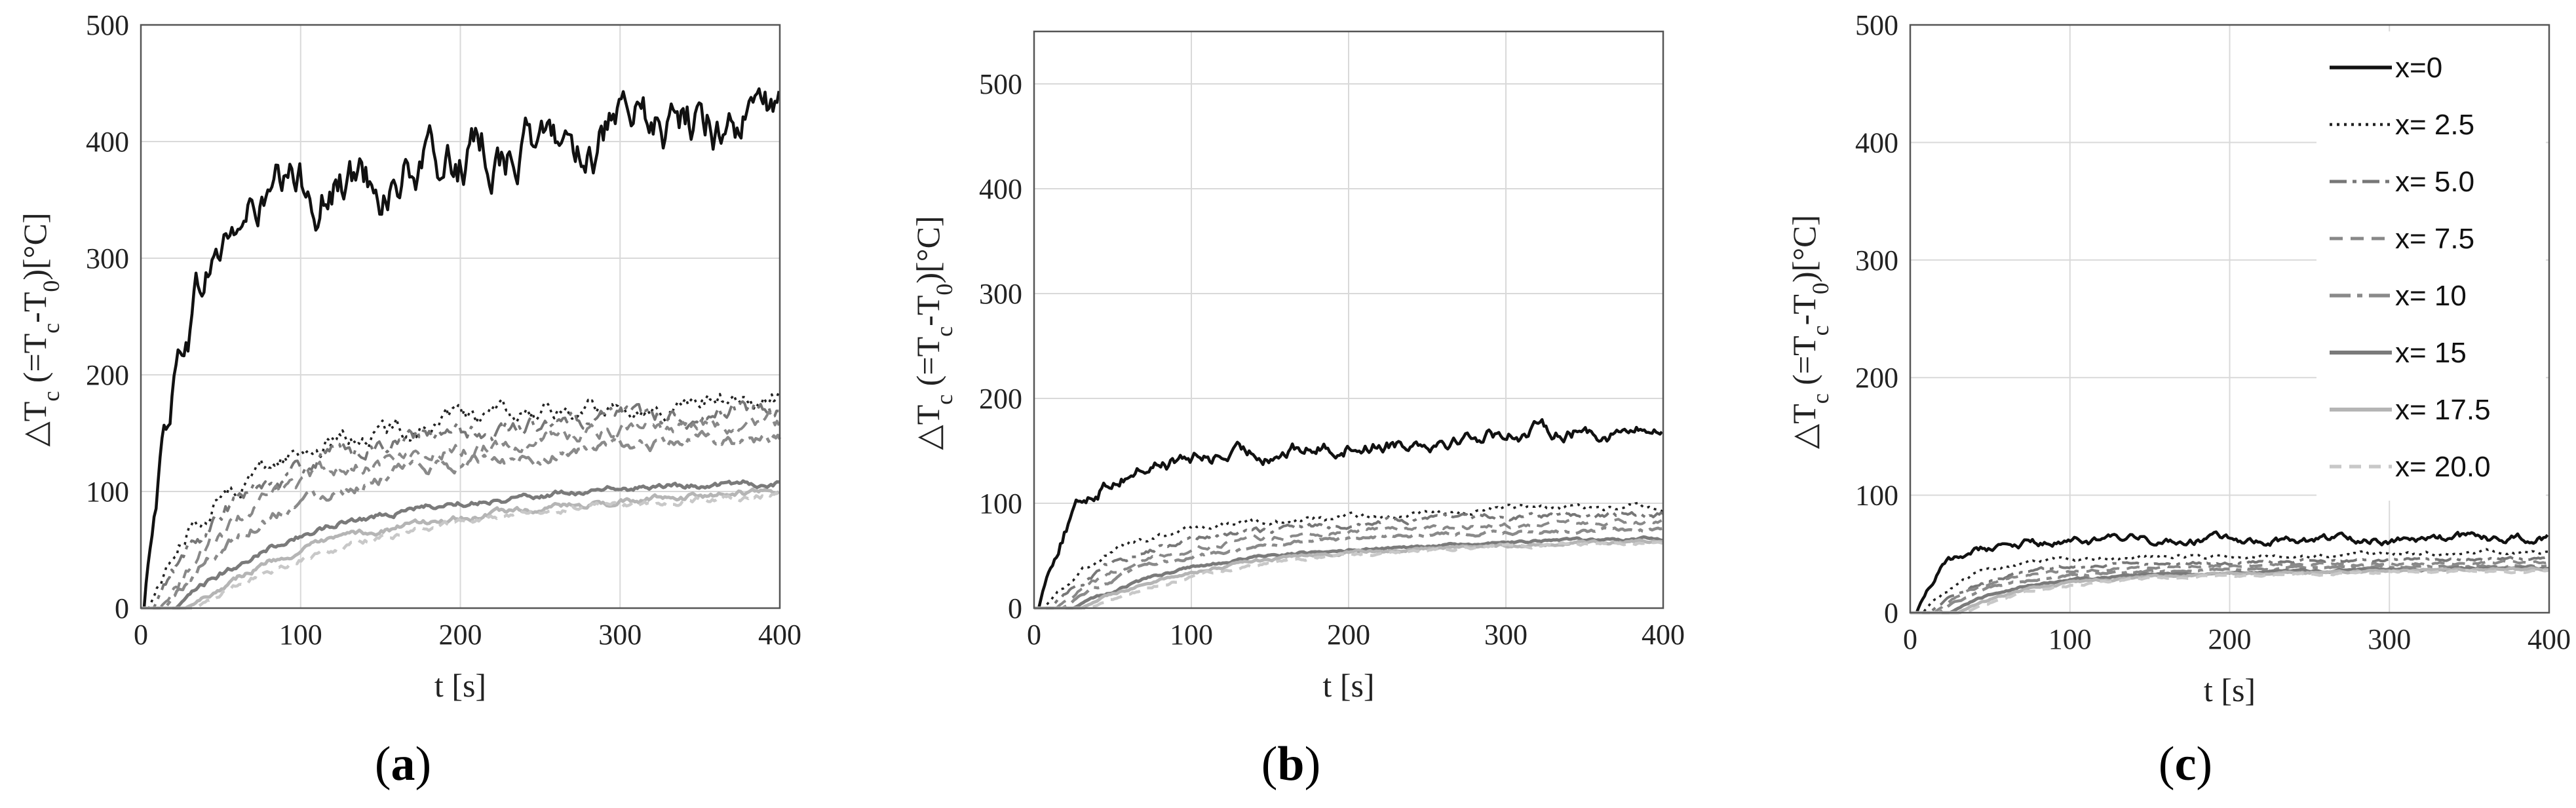 The image size is (2576, 808). What do you see at coordinates (2431, 353) in the screenshot?
I see `legend-label-6: x= 15` at bounding box center [2431, 353].